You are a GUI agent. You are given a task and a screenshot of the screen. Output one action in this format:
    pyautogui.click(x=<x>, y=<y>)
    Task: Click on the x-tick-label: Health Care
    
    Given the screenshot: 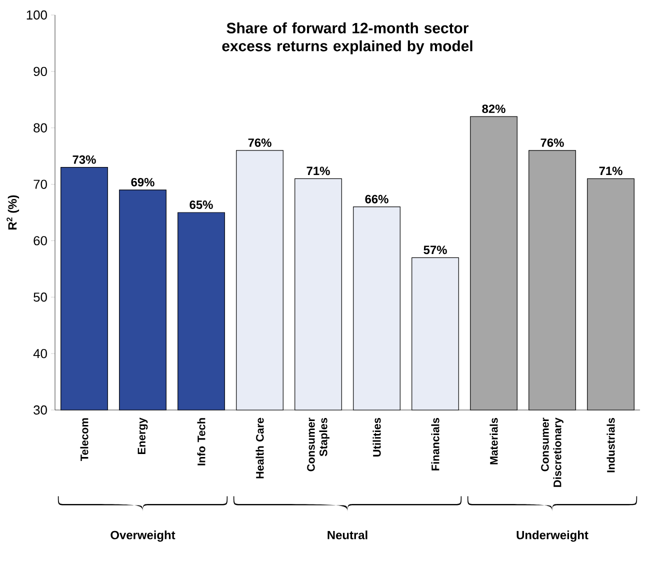 What is the action you would take?
    pyautogui.click(x=260, y=448)
    